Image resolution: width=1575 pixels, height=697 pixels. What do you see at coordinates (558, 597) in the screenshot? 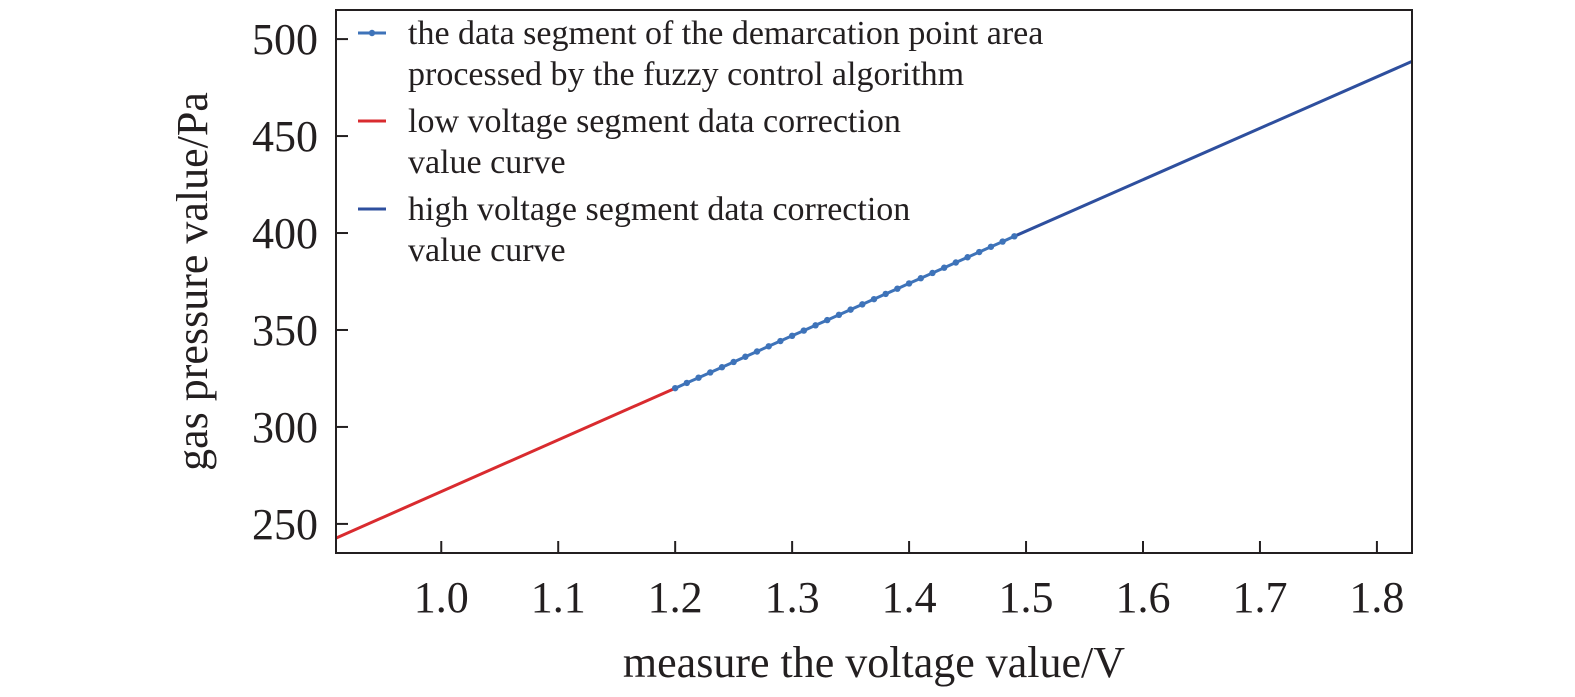
I see `x-tick-label: 1.1` at bounding box center [558, 597].